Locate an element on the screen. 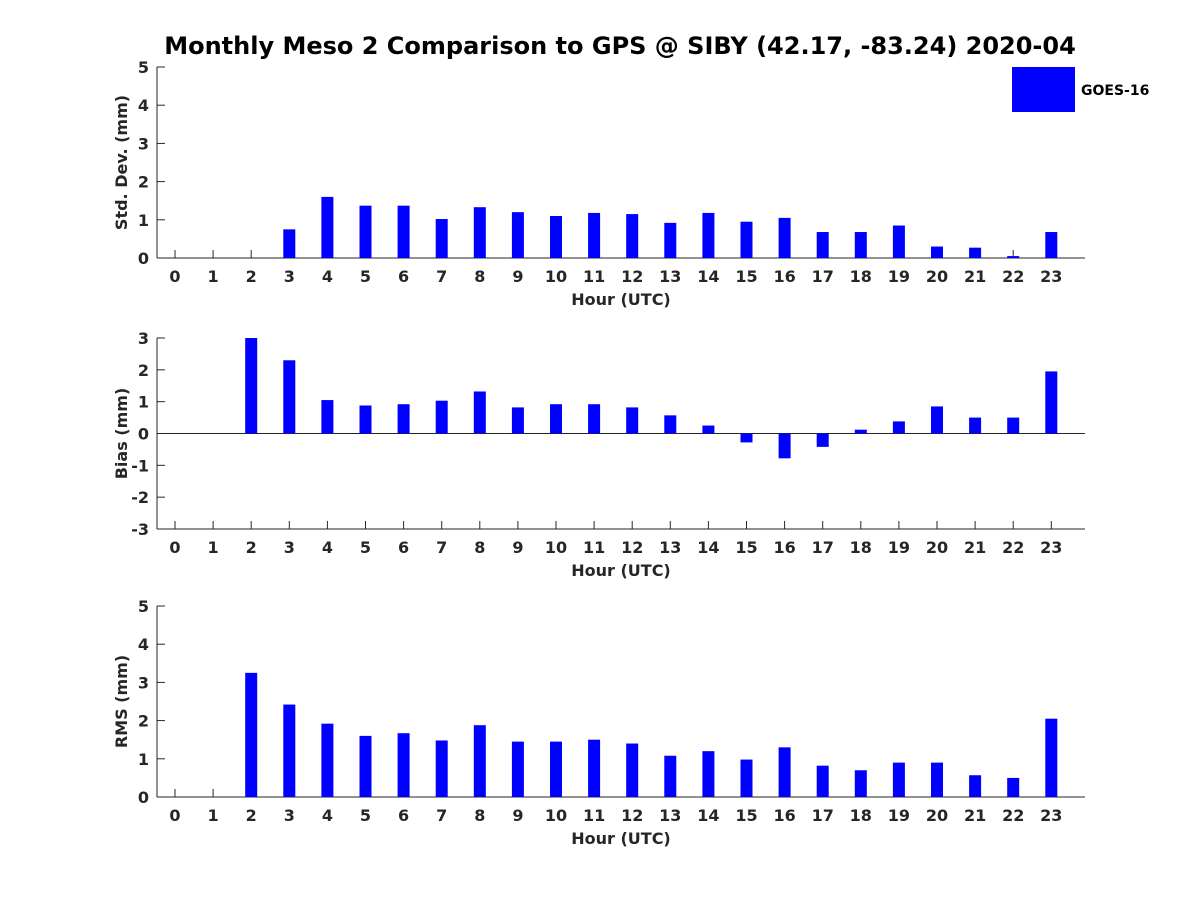 The image size is (1200, 900). x-tick-label: 8 is located at coordinates (479, 276).